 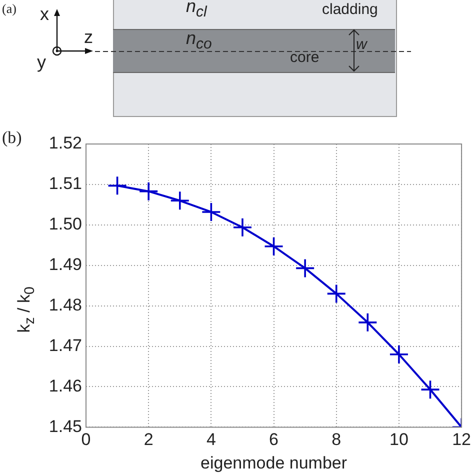 I want to click on x-tick-label: 2, so click(x=149, y=440).